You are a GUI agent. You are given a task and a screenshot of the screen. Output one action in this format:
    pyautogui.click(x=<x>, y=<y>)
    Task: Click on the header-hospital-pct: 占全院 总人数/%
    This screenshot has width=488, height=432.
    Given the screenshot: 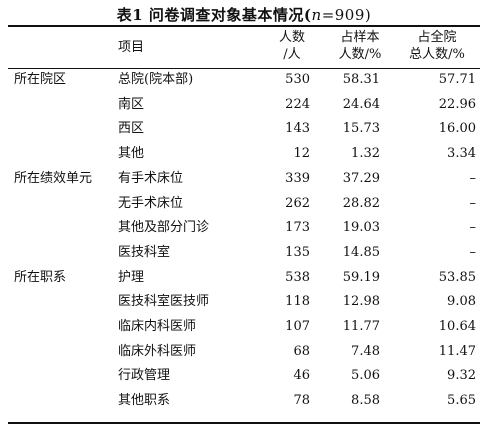 What is the action you would take?
    pyautogui.click(x=437, y=46)
    